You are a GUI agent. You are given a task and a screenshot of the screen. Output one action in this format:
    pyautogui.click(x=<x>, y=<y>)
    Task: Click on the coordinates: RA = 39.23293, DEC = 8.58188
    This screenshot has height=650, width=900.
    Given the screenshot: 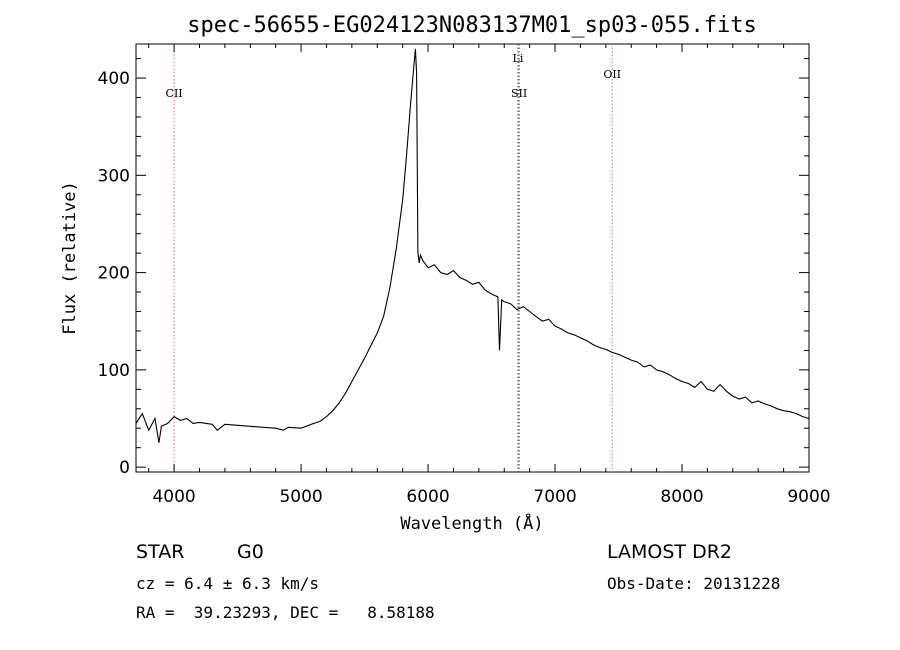 What is the action you would take?
    pyautogui.click(x=285, y=612)
    